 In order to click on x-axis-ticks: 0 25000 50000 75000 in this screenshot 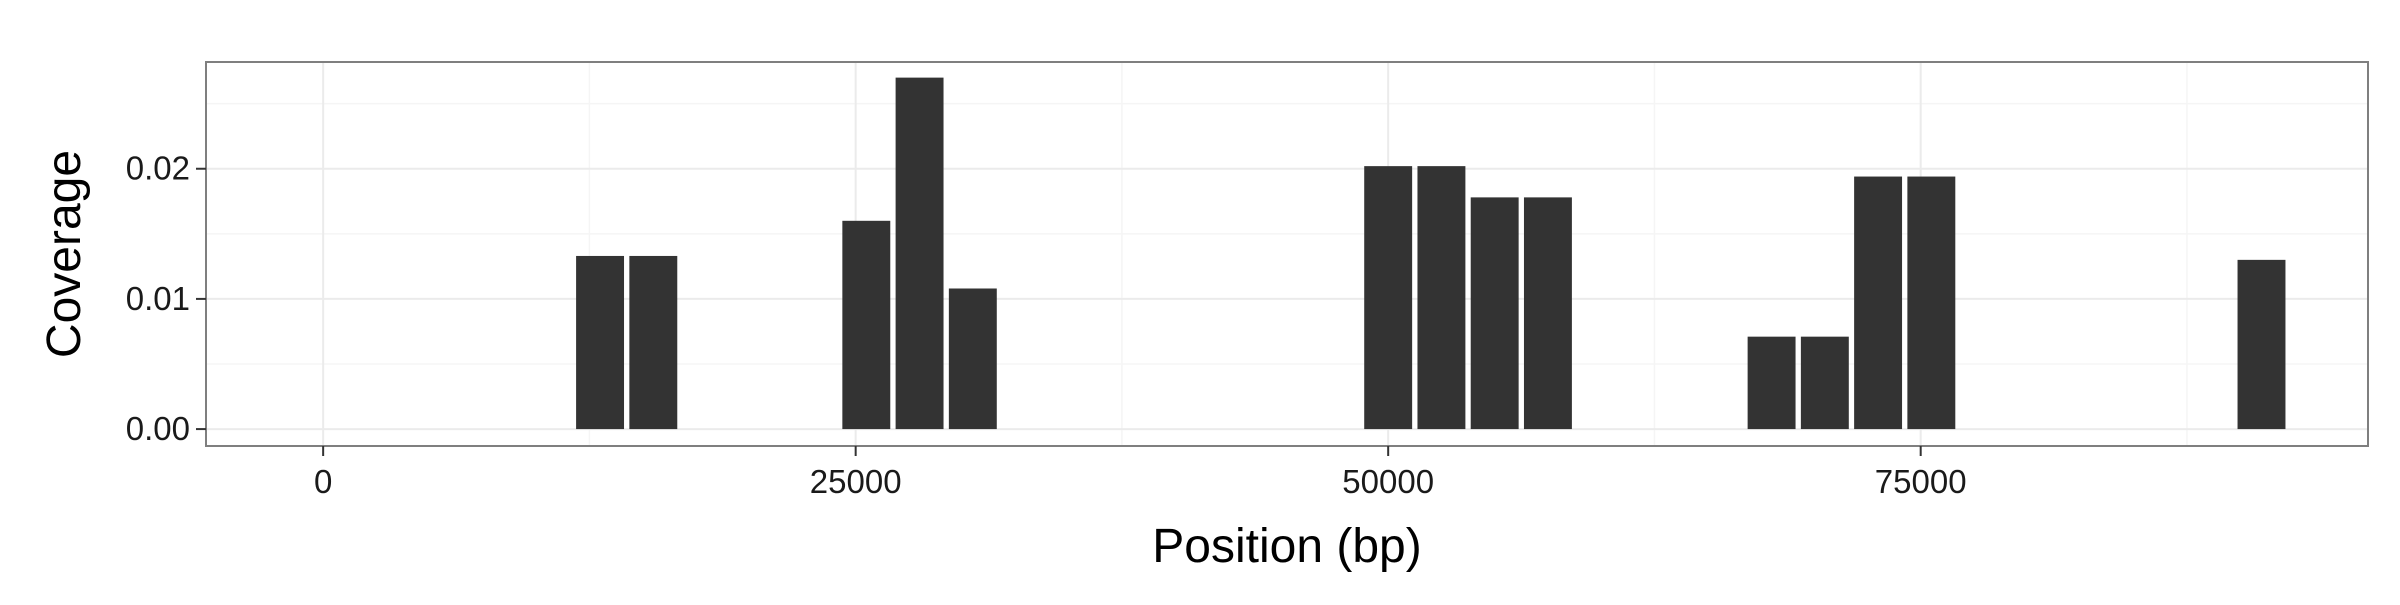, I will do `click(1140, 473)`.